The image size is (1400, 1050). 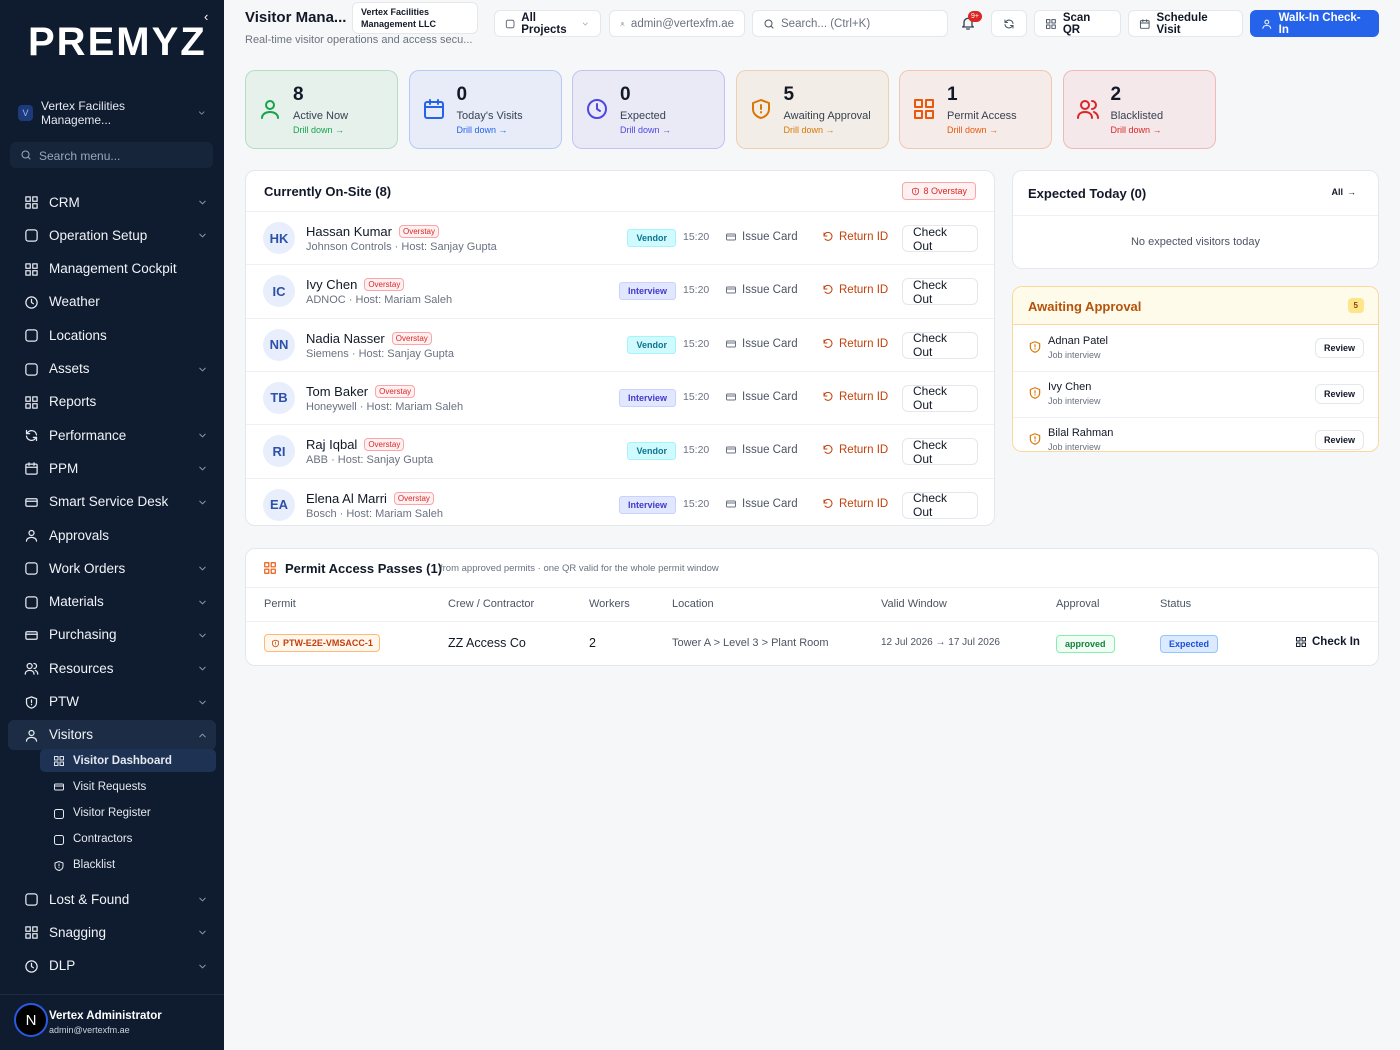 What do you see at coordinates (850, 23) in the screenshot?
I see `global-search: Search... (Ctrl+K)` at bounding box center [850, 23].